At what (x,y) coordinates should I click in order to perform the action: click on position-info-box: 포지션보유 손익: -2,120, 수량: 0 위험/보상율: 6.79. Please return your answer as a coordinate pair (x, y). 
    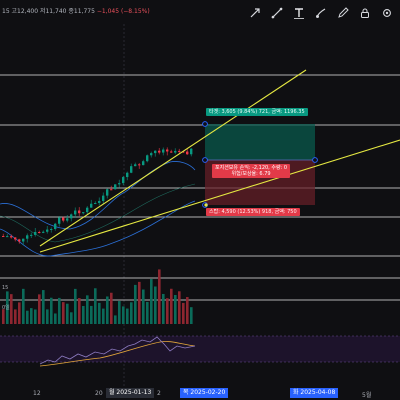
    Looking at the image, I should click on (251, 171).